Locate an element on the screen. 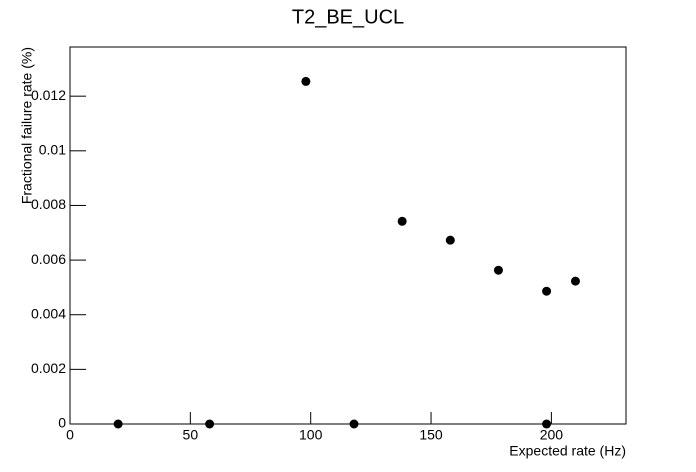 This screenshot has height=472, width=696. x-tick-label: 0 is located at coordinates (70, 435).